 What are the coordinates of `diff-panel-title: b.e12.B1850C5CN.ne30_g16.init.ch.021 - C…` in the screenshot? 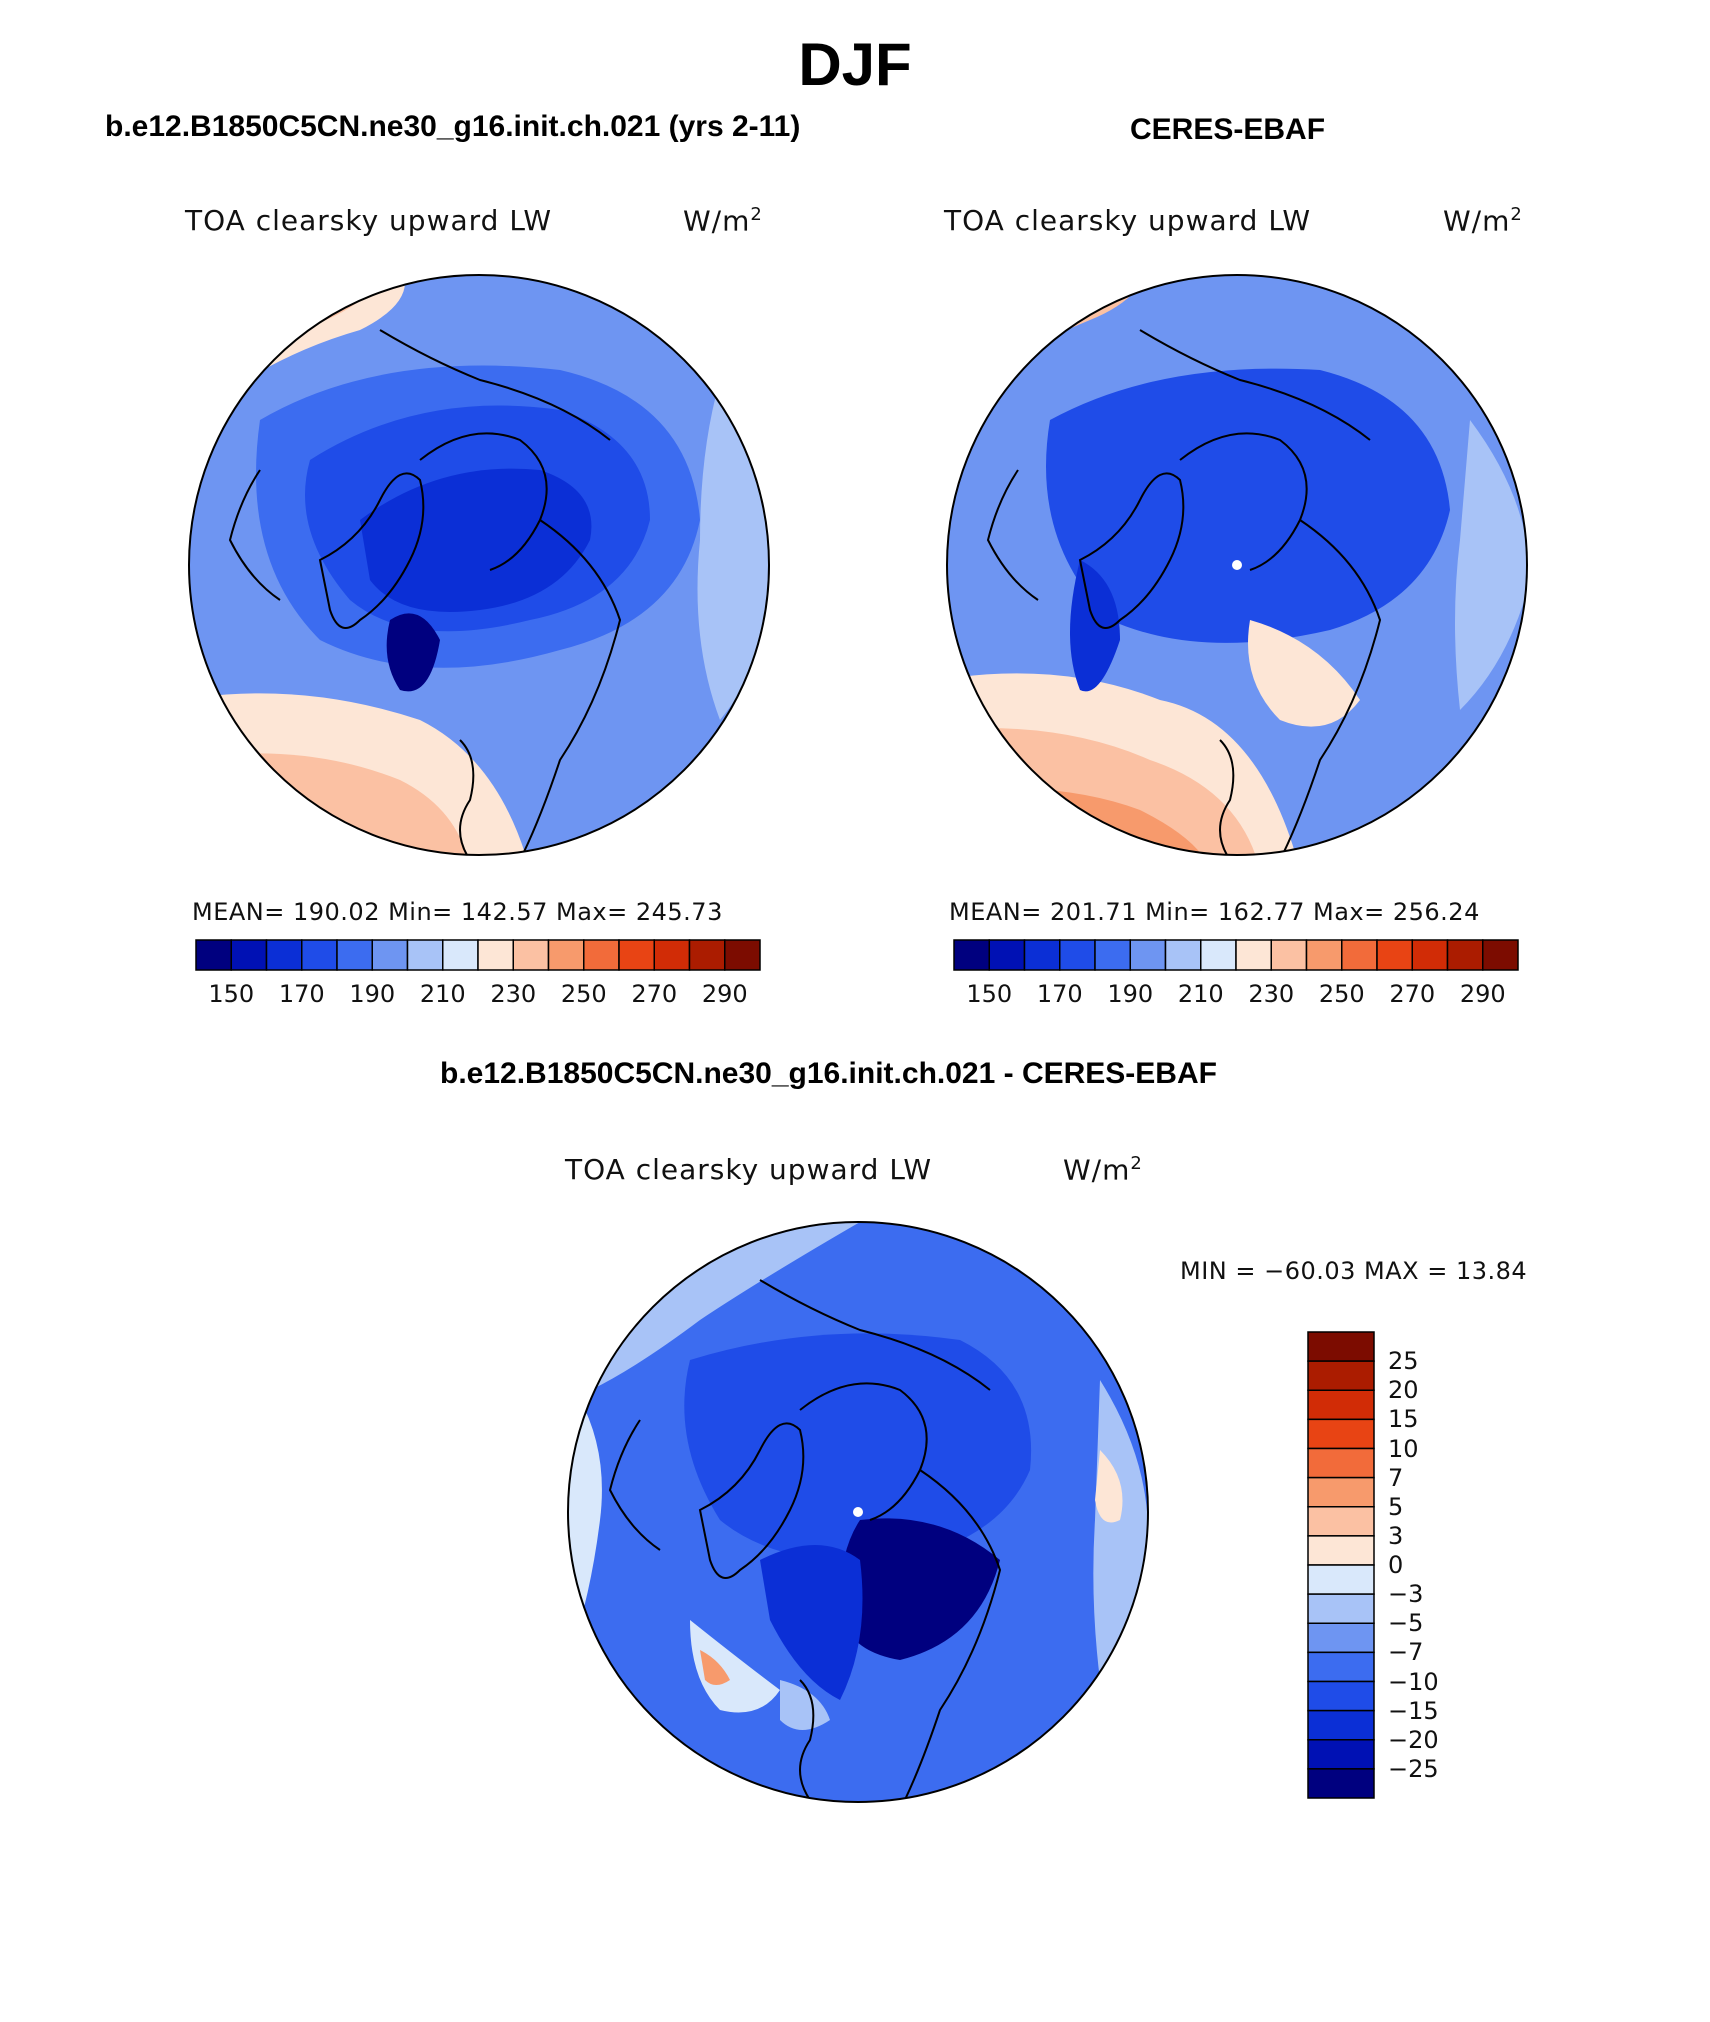 It's located at (828, 1073).